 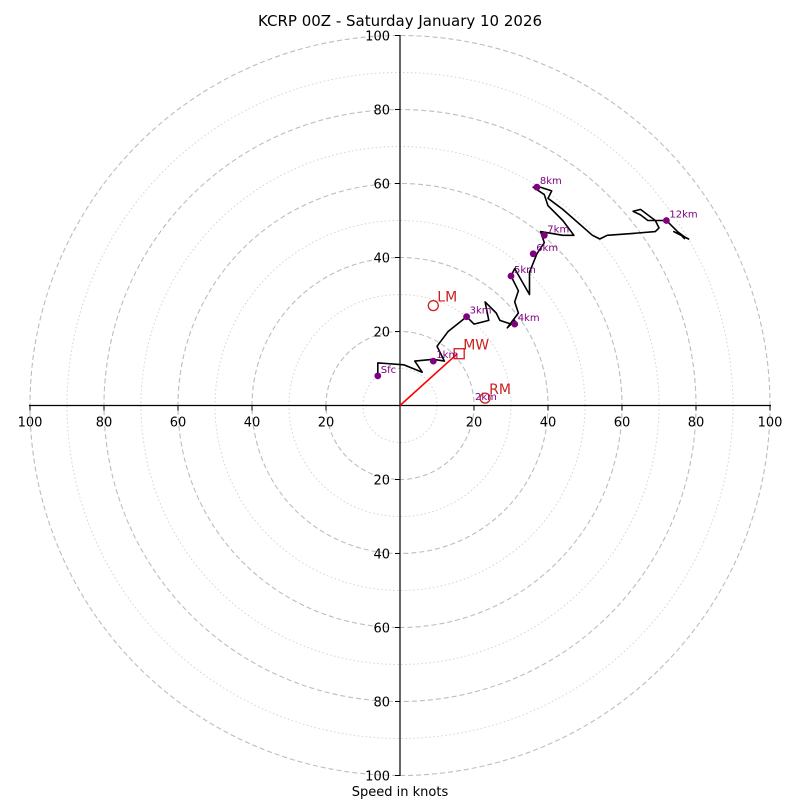 What do you see at coordinates (466, 317) in the screenshot?
I see `height-marker-3km` at bounding box center [466, 317].